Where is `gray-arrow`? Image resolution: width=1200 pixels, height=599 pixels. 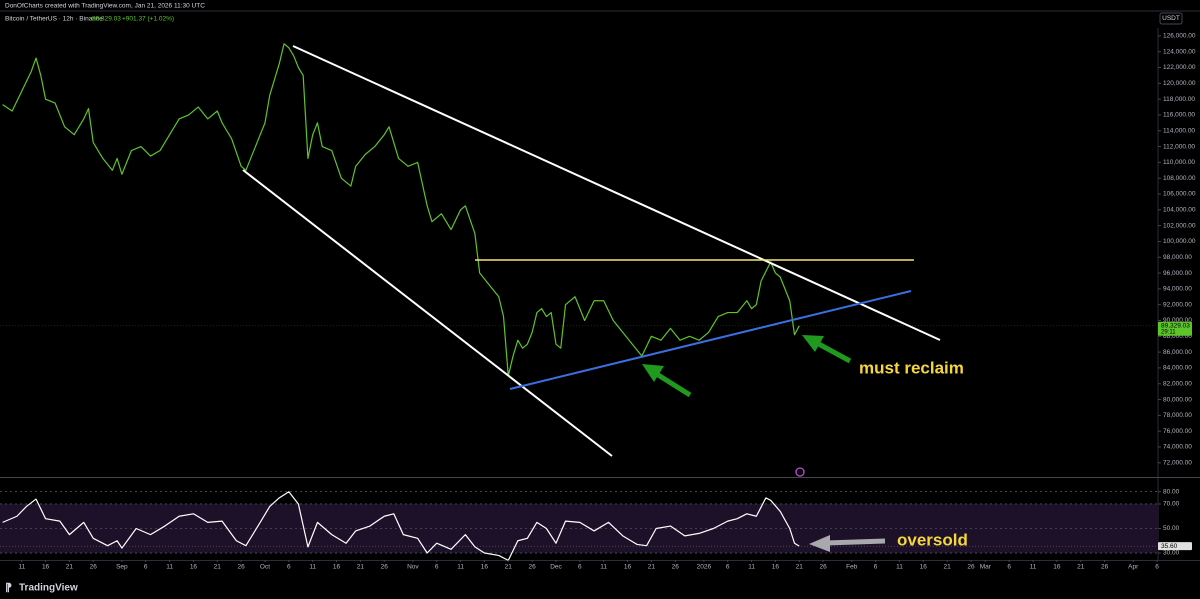 gray-arrow is located at coordinates (847, 543).